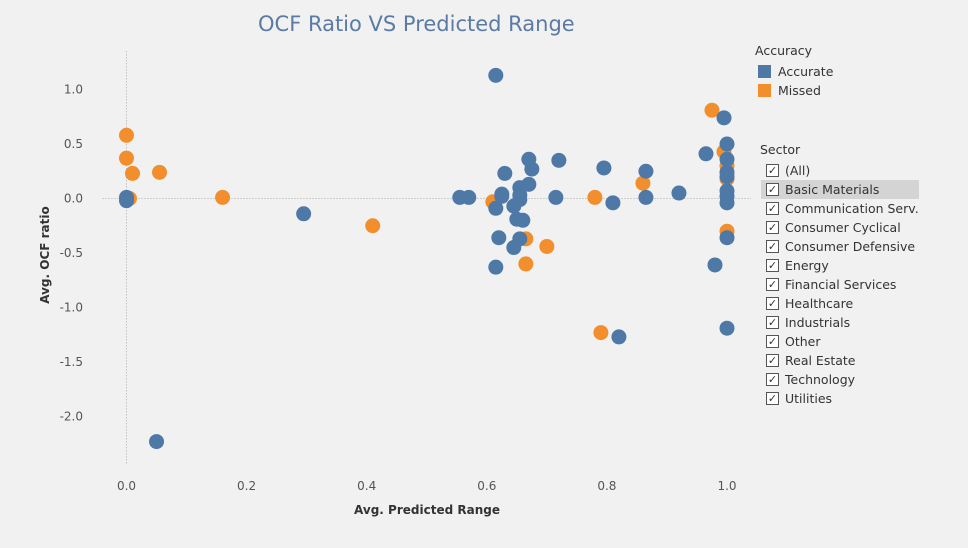  What do you see at coordinates (71, 308) in the screenshot?
I see `y-tick-label: -1.0` at bounding box center [71, 308].